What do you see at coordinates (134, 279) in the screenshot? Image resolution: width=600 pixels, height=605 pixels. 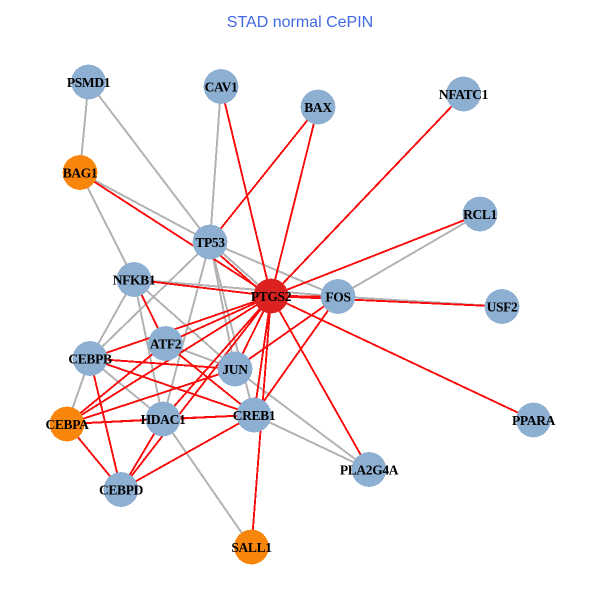 I see `svg-text: NFKB1` at bounding box center [134, 279].